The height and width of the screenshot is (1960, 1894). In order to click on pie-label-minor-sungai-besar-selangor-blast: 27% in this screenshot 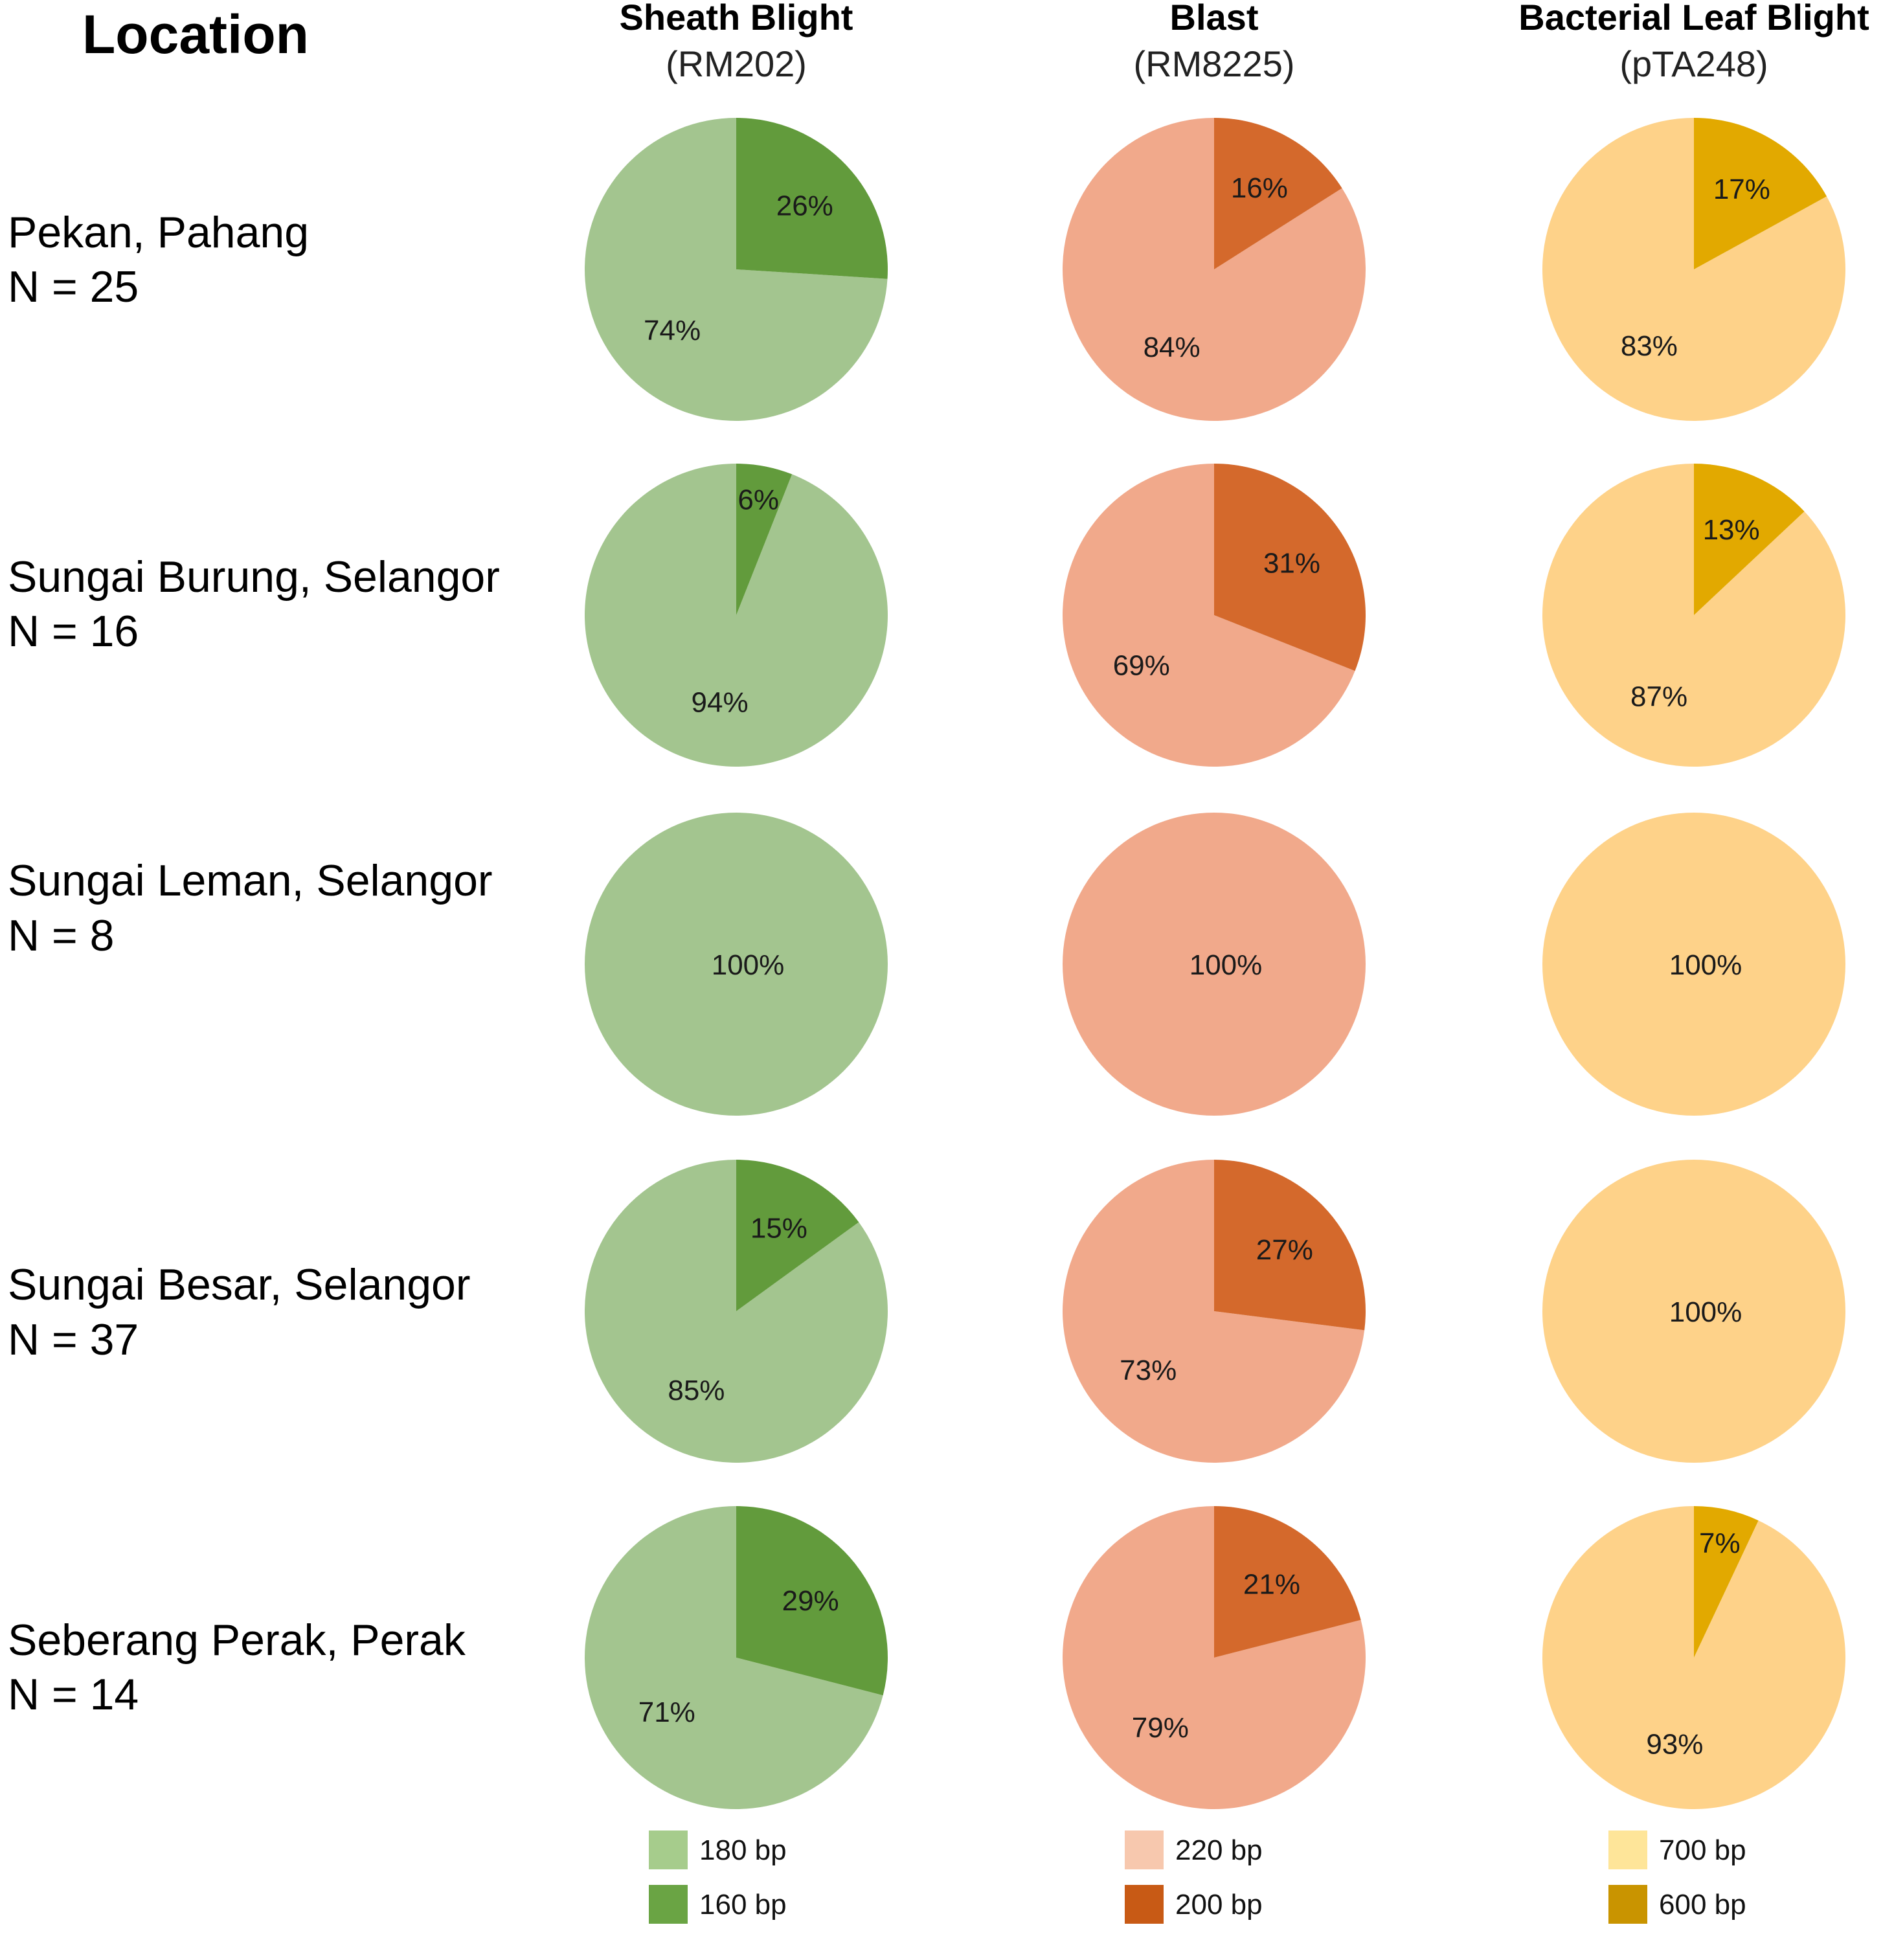, I will do `click(1285, 1250)`.